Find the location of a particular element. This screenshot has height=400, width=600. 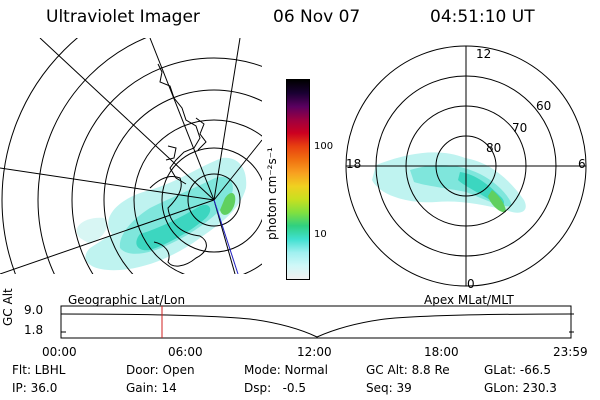

x-tick-0000: 00:00 is located at coordinates (59, 352).